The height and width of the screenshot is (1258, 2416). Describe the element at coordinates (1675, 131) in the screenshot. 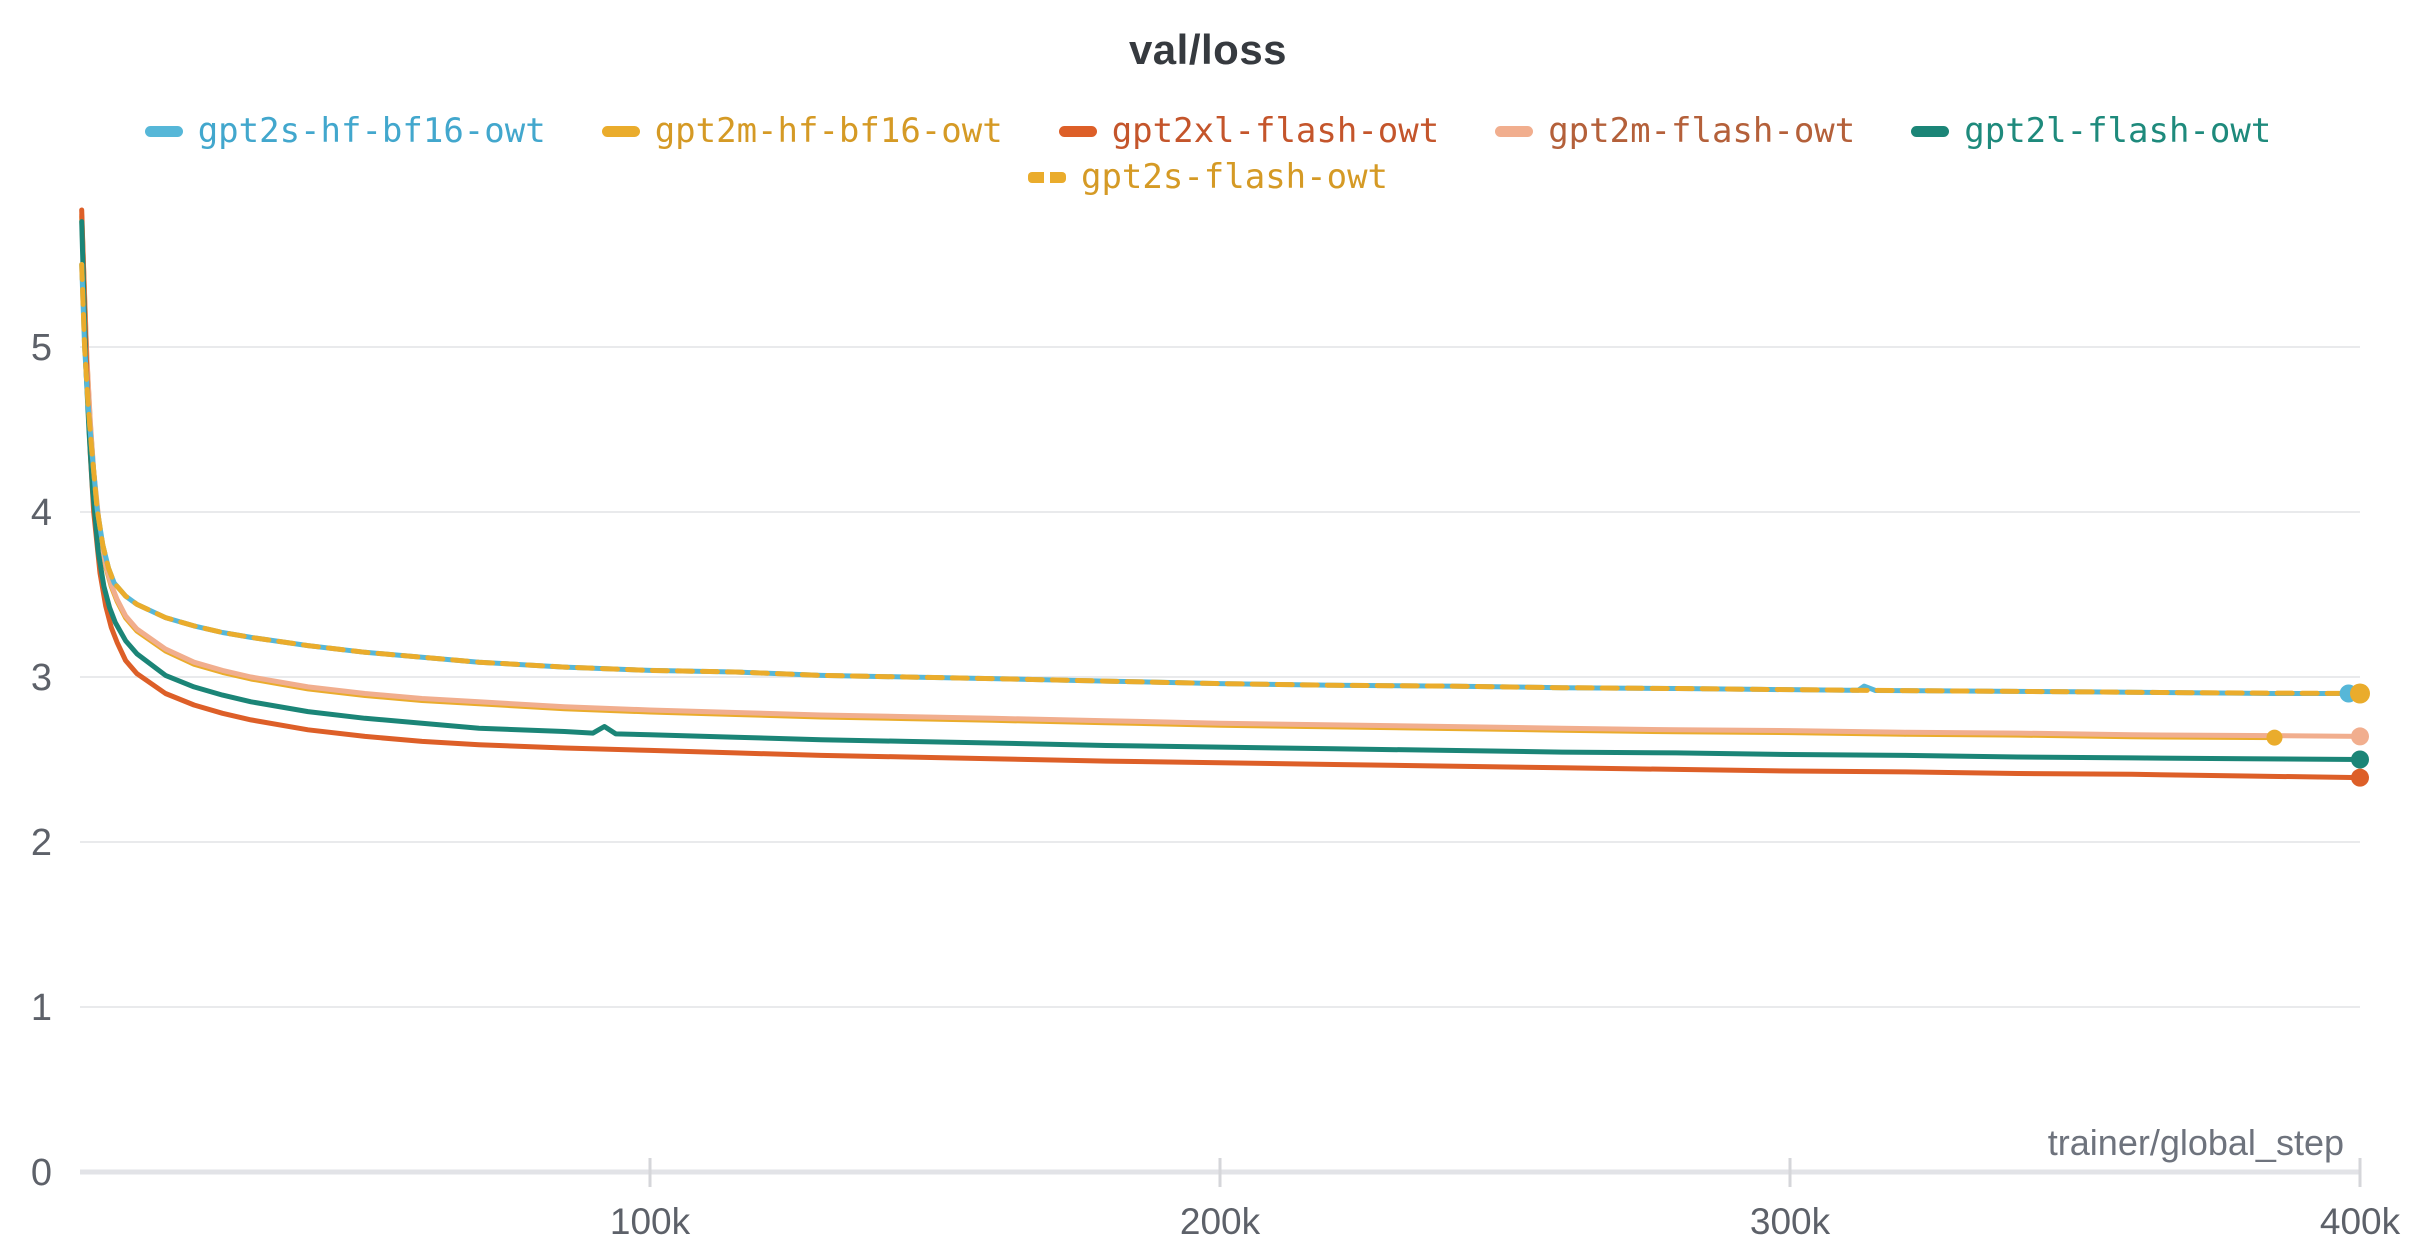

I see `legend-item-gpt2m-flash-owt: gpt2m-flash-owt` at that location.